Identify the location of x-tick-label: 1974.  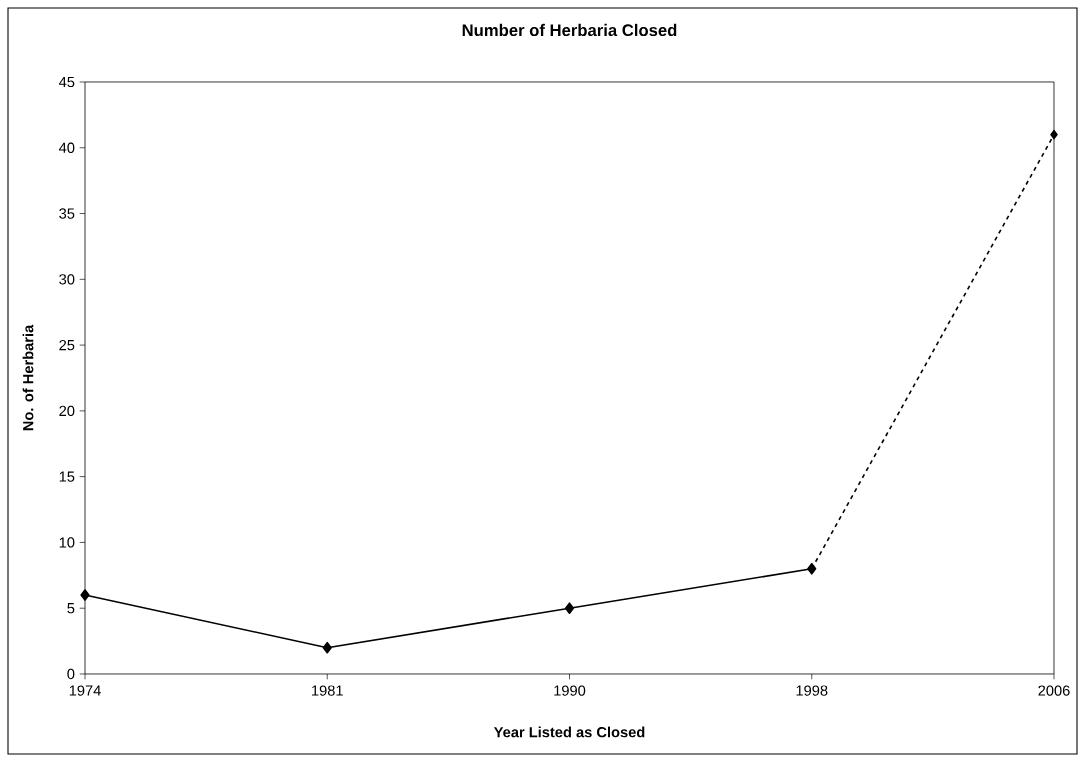
(85, 690).